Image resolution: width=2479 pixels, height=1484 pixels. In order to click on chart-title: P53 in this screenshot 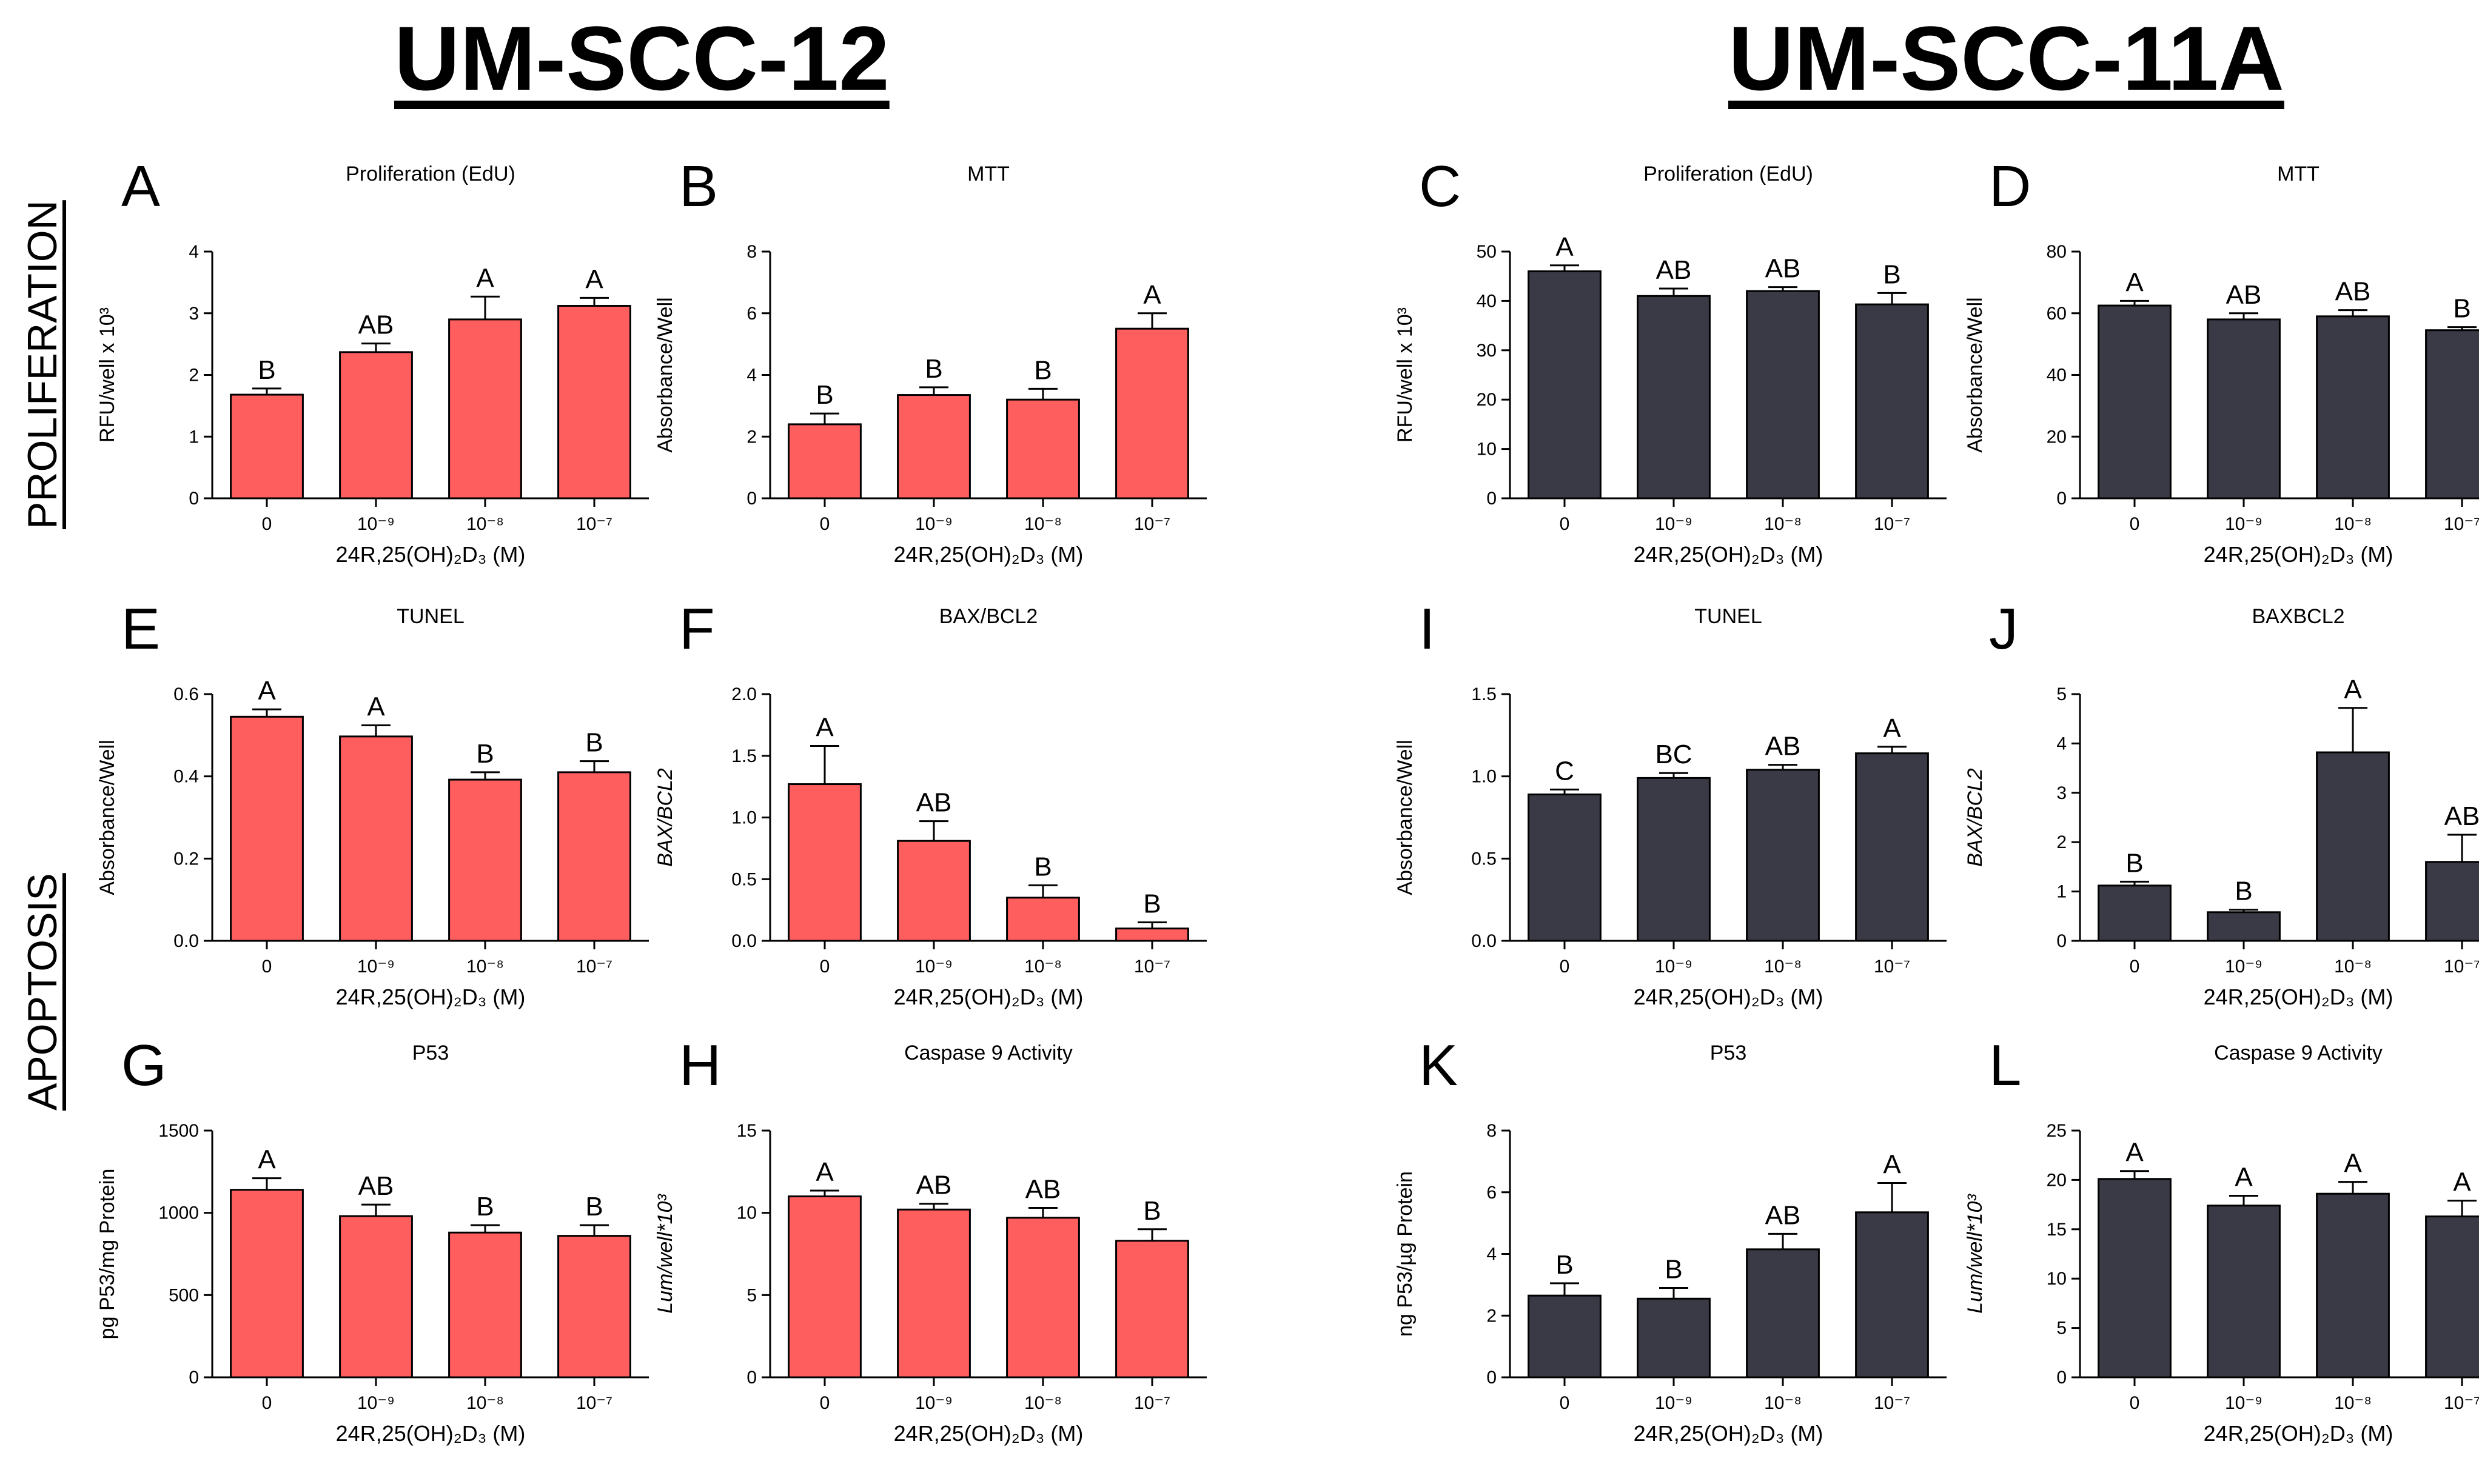, I will do `click(1728, 1053)`.